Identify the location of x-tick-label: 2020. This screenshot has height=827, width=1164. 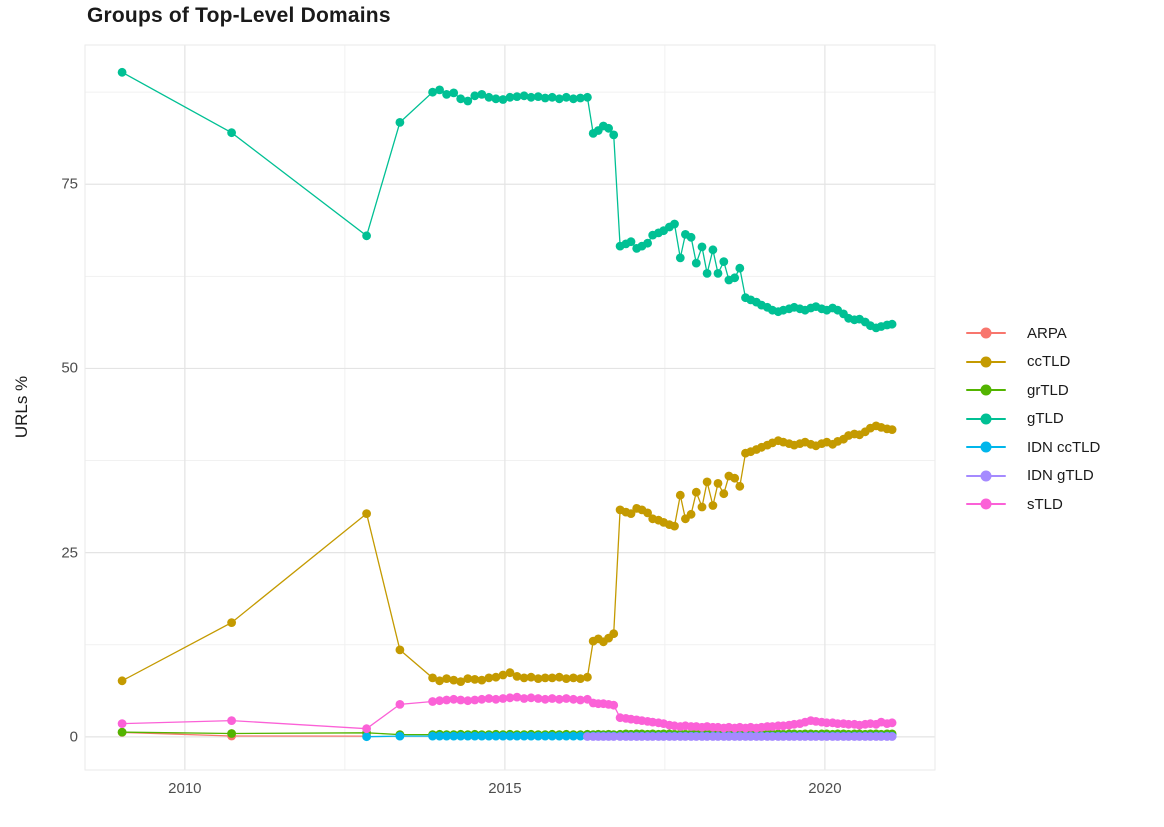
(825, 788).